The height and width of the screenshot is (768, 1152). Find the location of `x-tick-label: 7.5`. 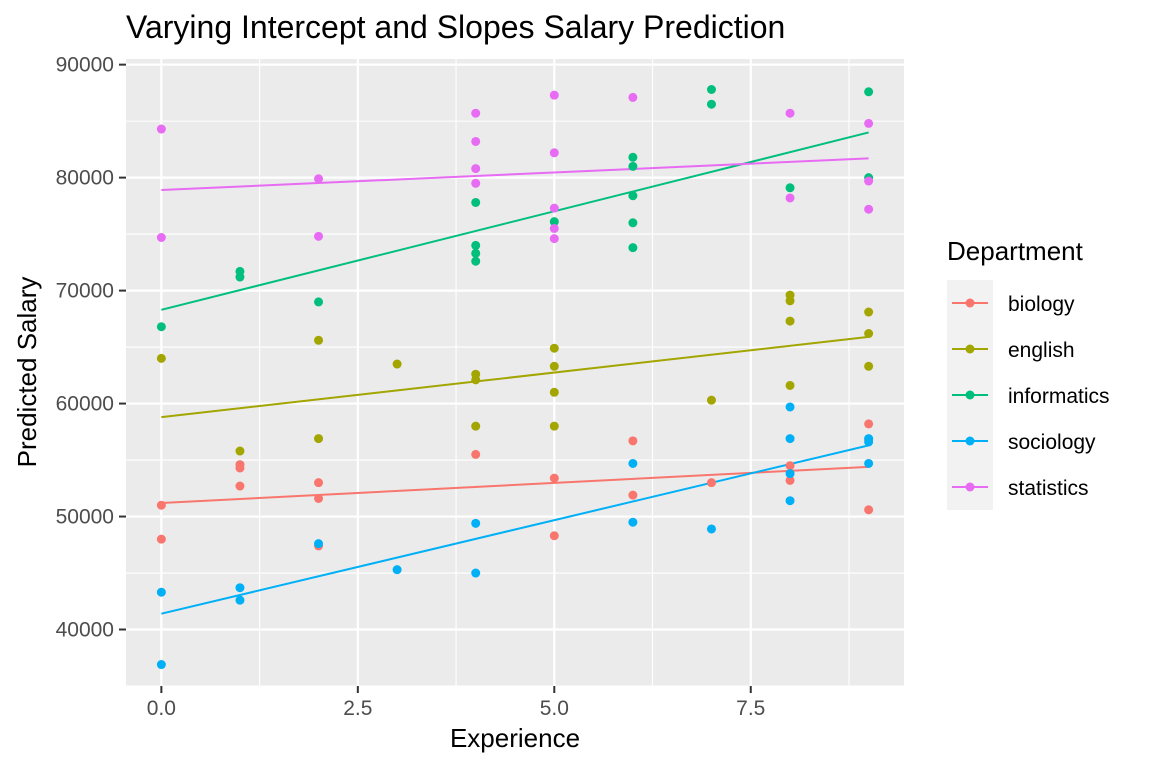

x-tick-label: 7.5 is located at coordinates (750, 708).